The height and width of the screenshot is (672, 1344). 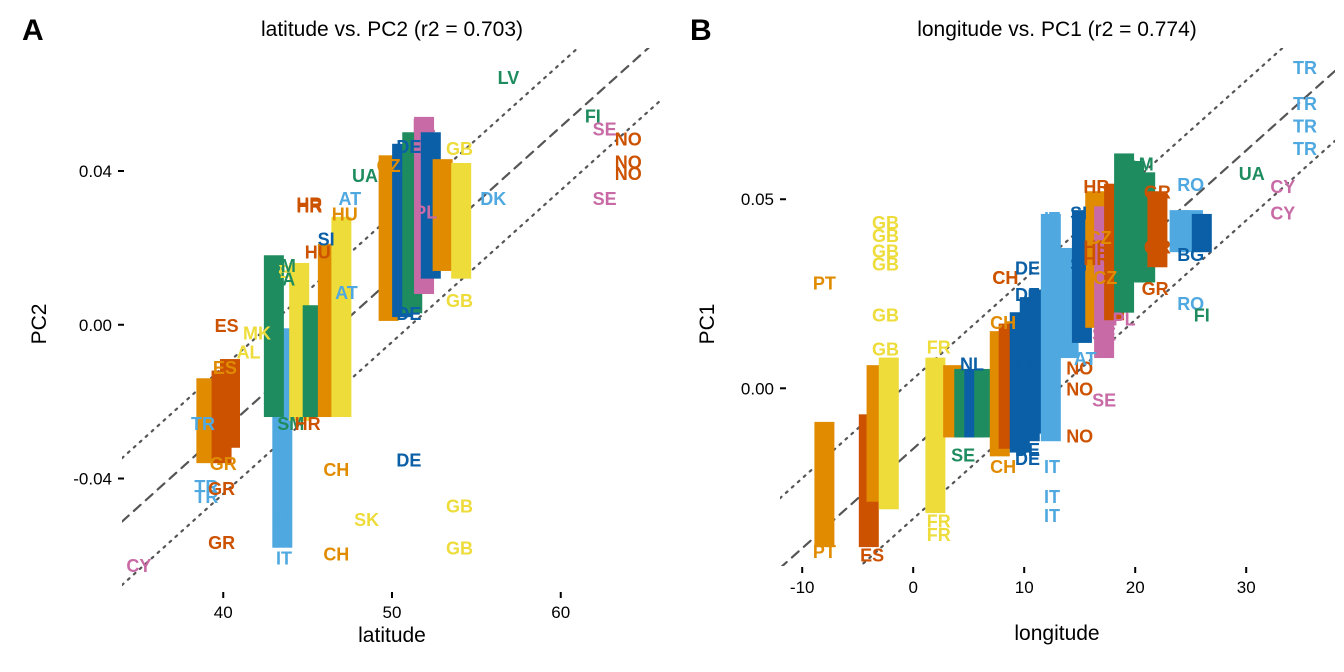 I want to click on x-tick-label: 0, so click(x=912, y=587).